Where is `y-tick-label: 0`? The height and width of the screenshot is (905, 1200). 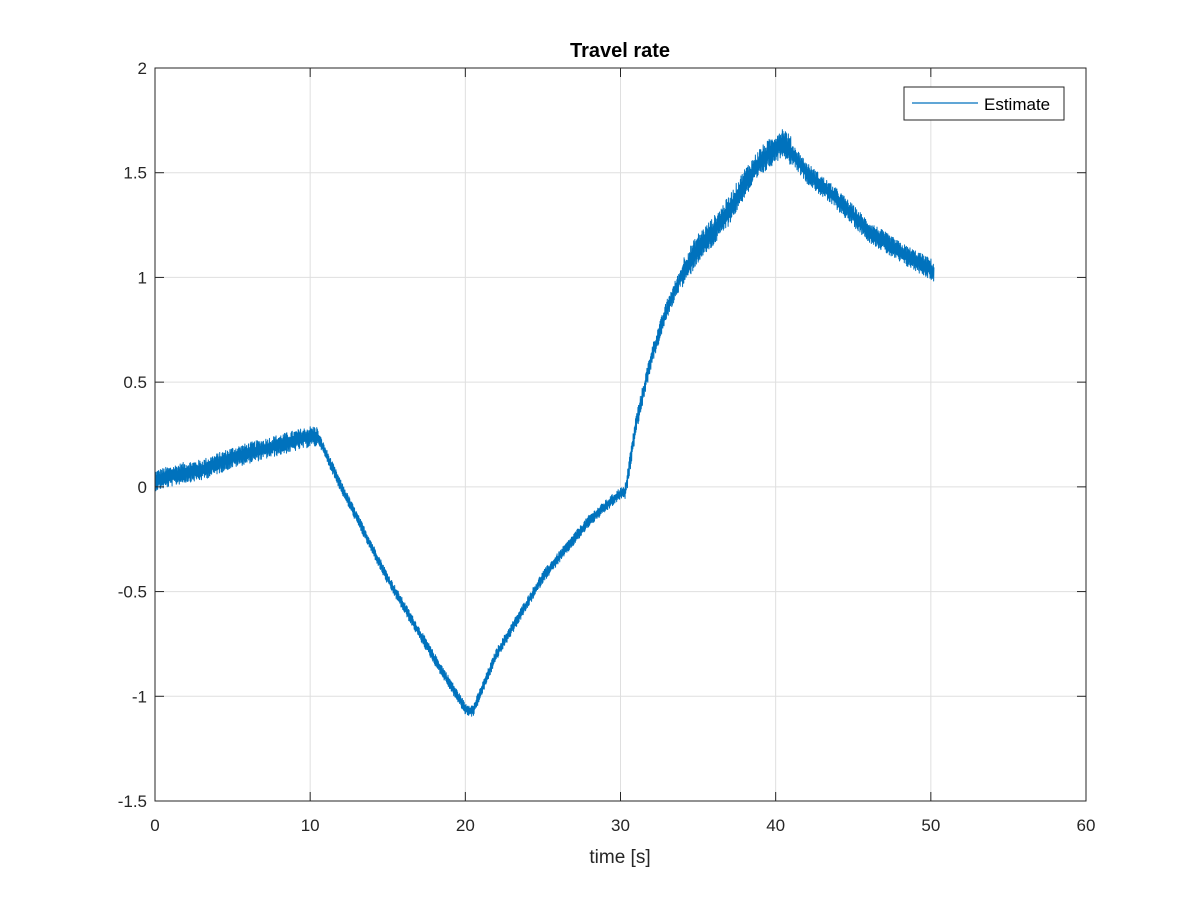 y-tick-label: 0 is located at coordinates (142, 487).